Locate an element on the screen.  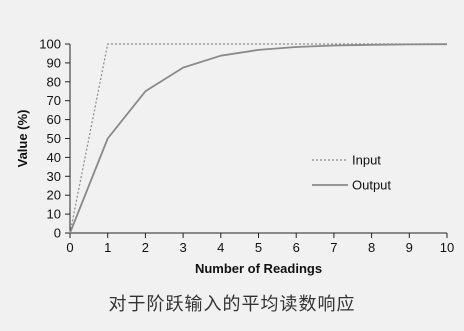
legend-label-output: Output is located at coordinates (371, 185).